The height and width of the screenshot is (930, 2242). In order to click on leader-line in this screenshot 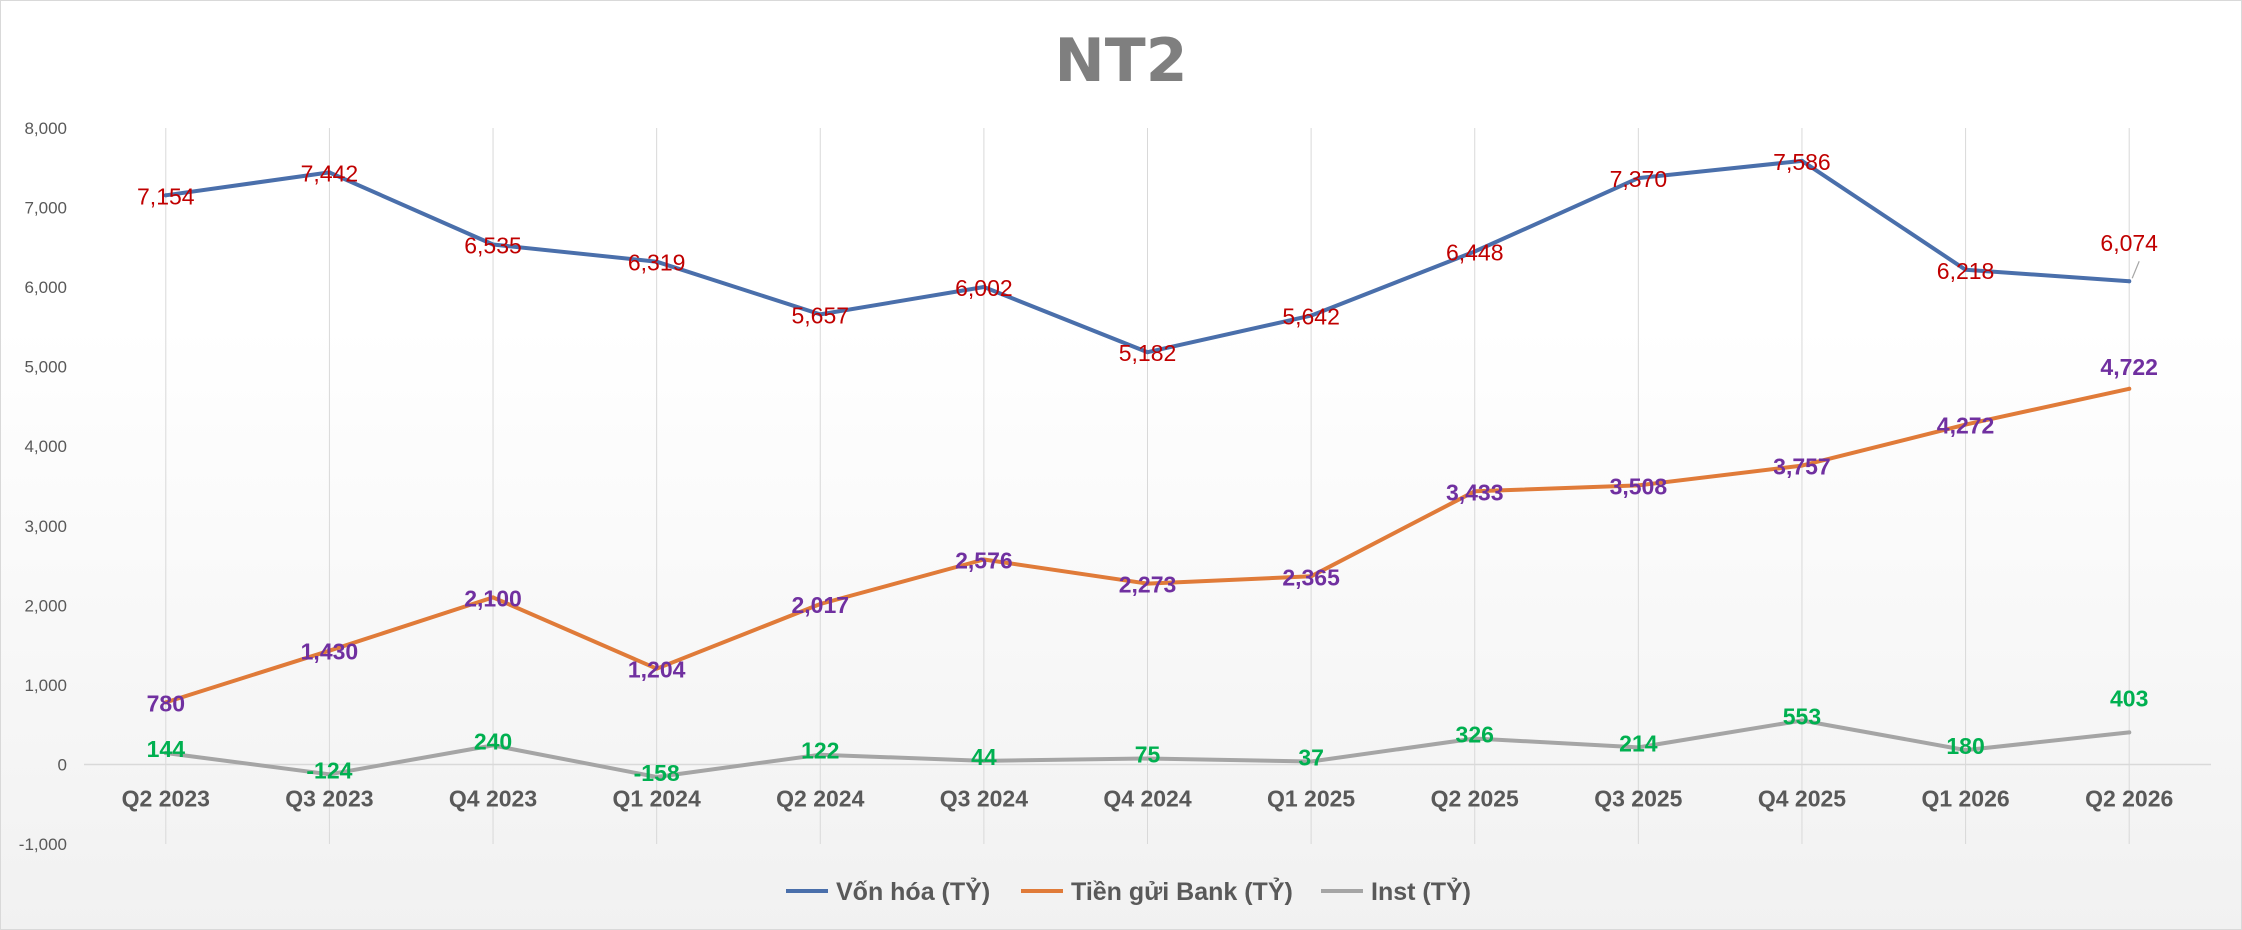, I will do `click(2135, 269)`.